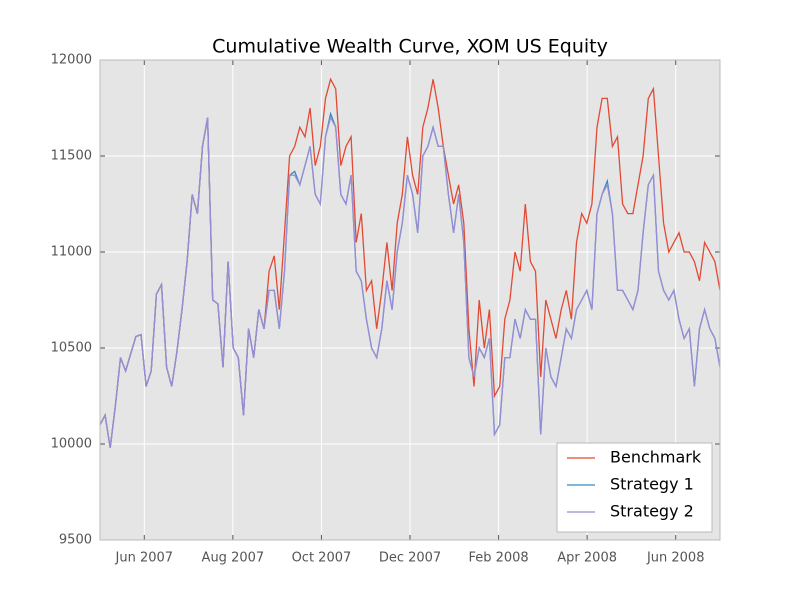 This screenshot has width=800, height=600. I want to click on x-tick-label: Jun 2008, so click(675, 558).